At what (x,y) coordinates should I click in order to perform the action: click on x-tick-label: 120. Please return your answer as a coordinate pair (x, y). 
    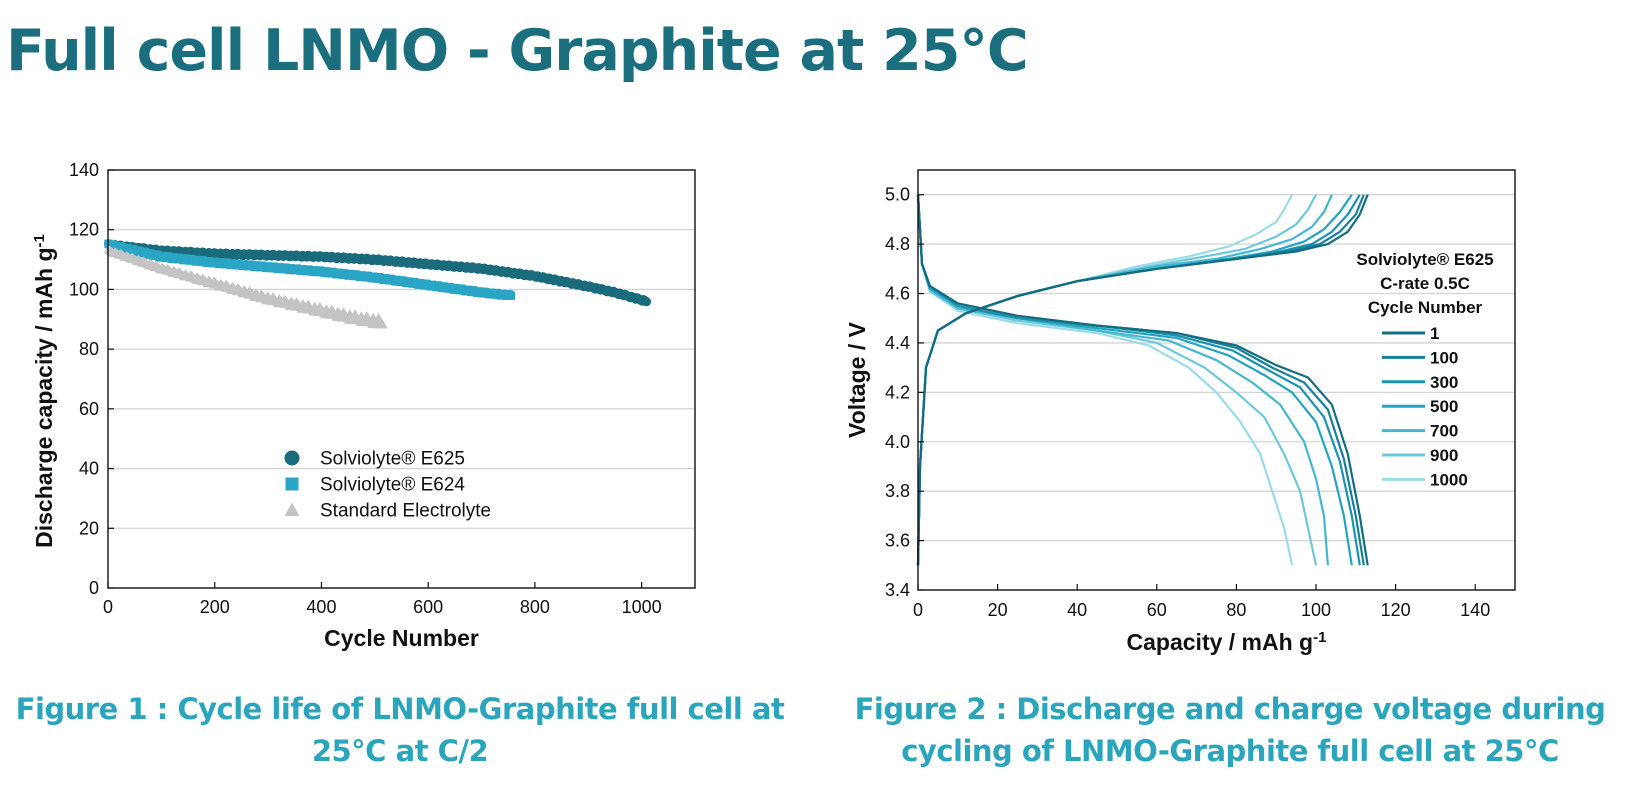
    Looking at the image, I should click on (1396, 610).